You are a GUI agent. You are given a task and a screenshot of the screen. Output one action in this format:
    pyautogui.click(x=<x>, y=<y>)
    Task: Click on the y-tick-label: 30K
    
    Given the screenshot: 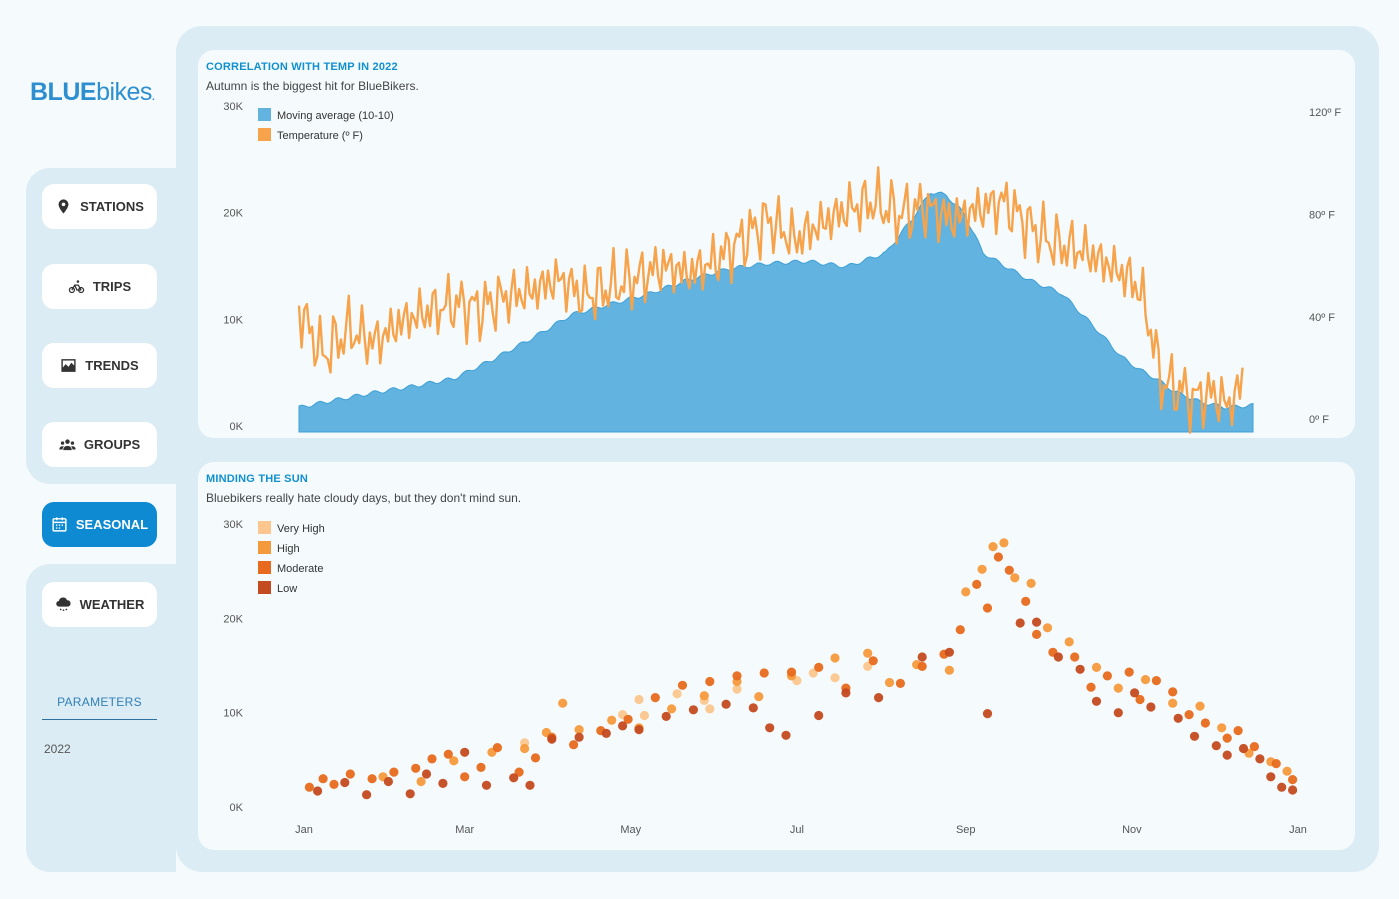 What is the action you would take?
    pyautogui.click(x=233, y=107)
    